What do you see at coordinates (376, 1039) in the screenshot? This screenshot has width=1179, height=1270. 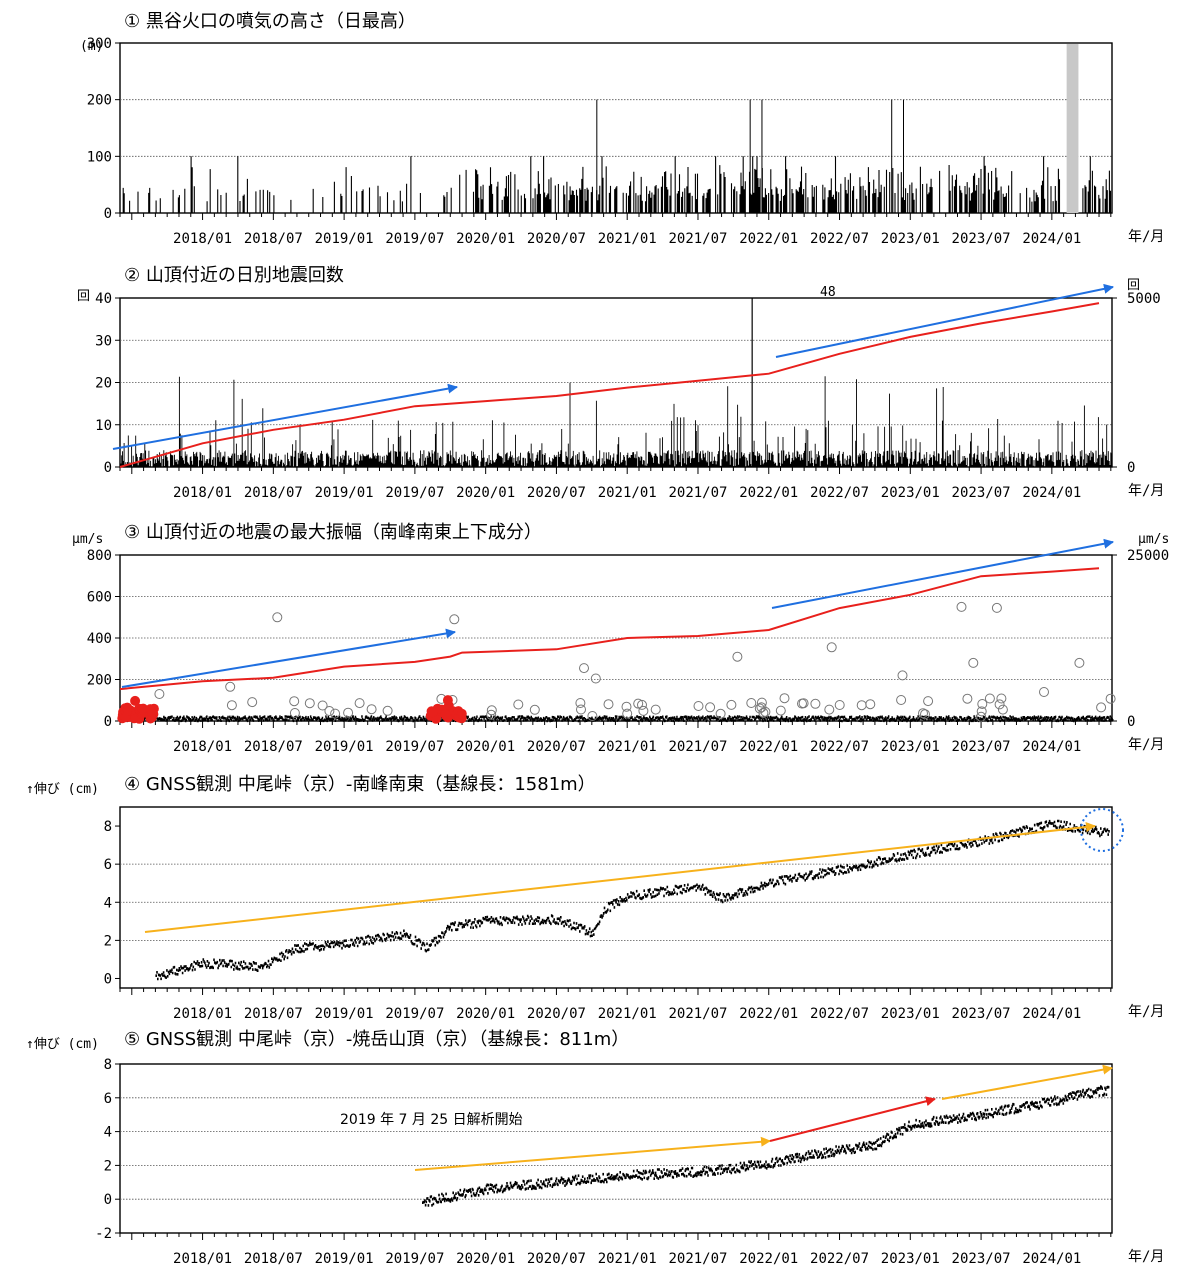 I see `panel-5-title: ⑤ GNSS観測 中尾峠（京）-焼岳山頂（京）（基線長：811m）` at bounding box center [376, 1039].